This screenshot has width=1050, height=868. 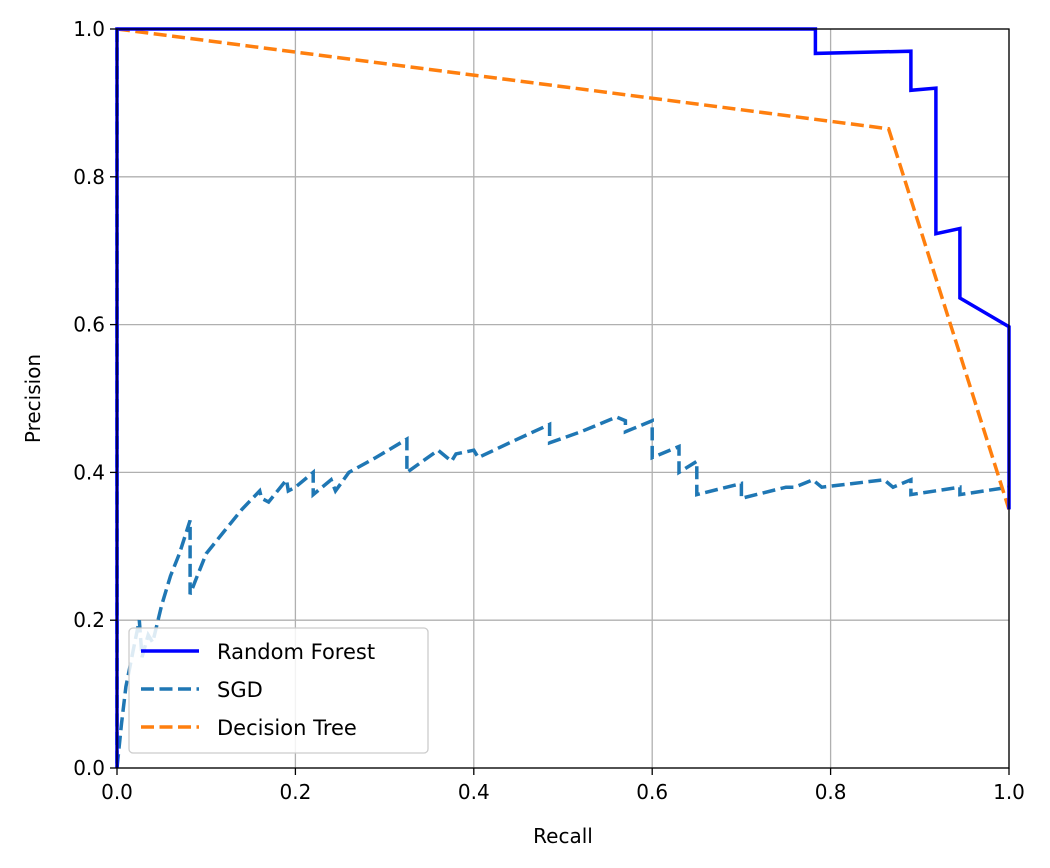 I want to click on x-tick-label-2: 0.4, so click(x=474, y=792).